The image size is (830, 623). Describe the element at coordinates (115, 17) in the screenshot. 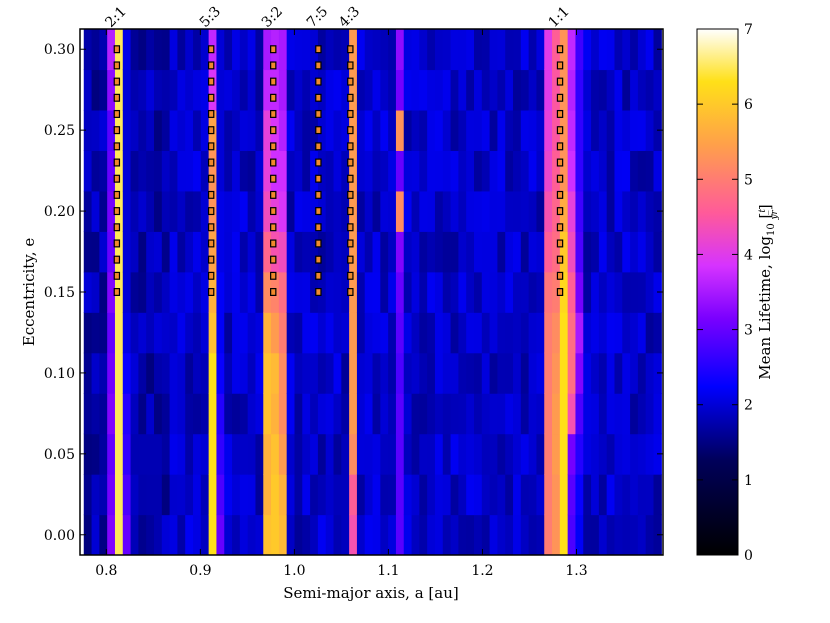

I see `resonance-label: 2:1` at that location.